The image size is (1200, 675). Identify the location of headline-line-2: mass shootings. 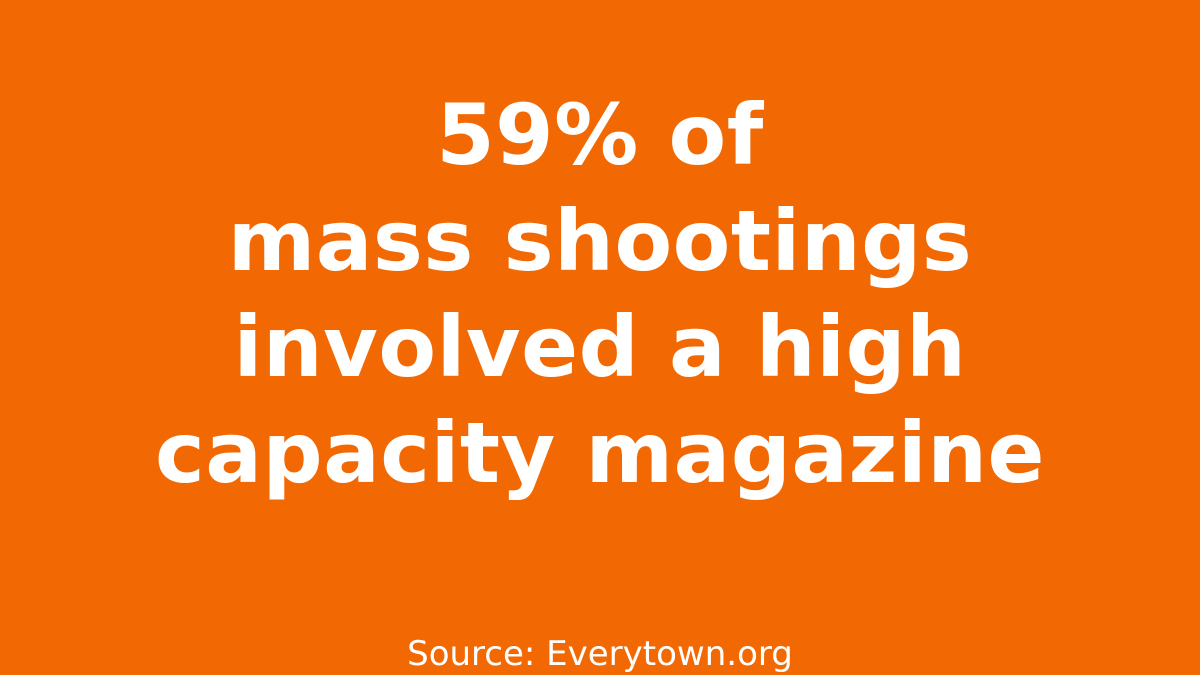
(600, 241).